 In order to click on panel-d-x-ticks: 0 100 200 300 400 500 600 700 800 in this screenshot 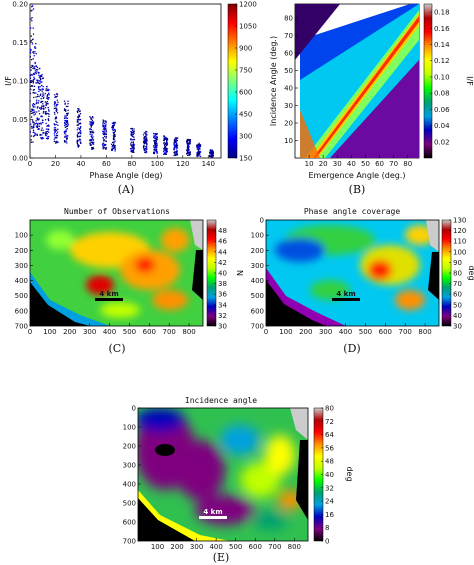, I will do `click(348, 329)`.